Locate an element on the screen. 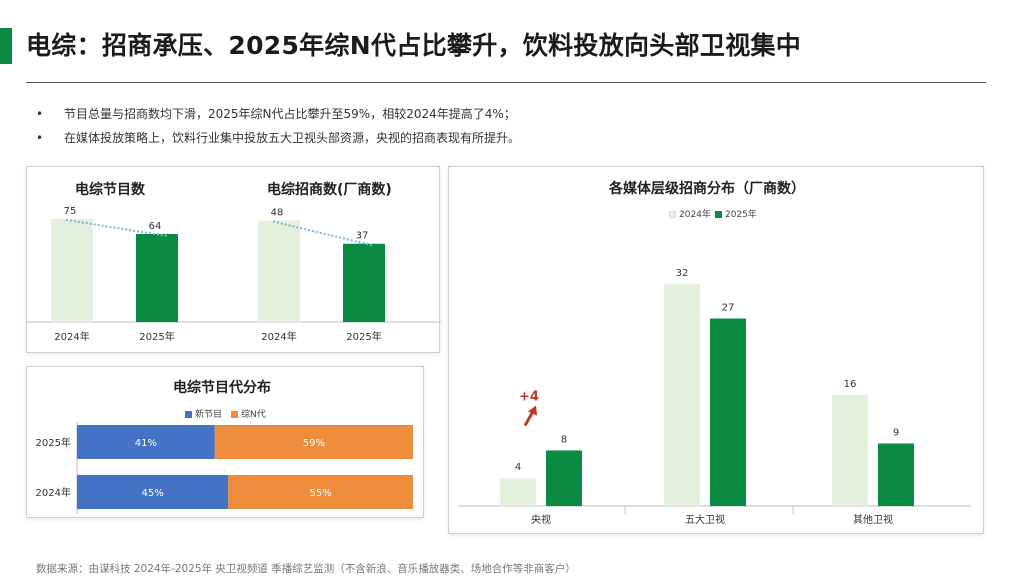 The width and height of the screenshot is (1027, 585). y-tick-label: 2024年 is located at coordinates (53, 492).